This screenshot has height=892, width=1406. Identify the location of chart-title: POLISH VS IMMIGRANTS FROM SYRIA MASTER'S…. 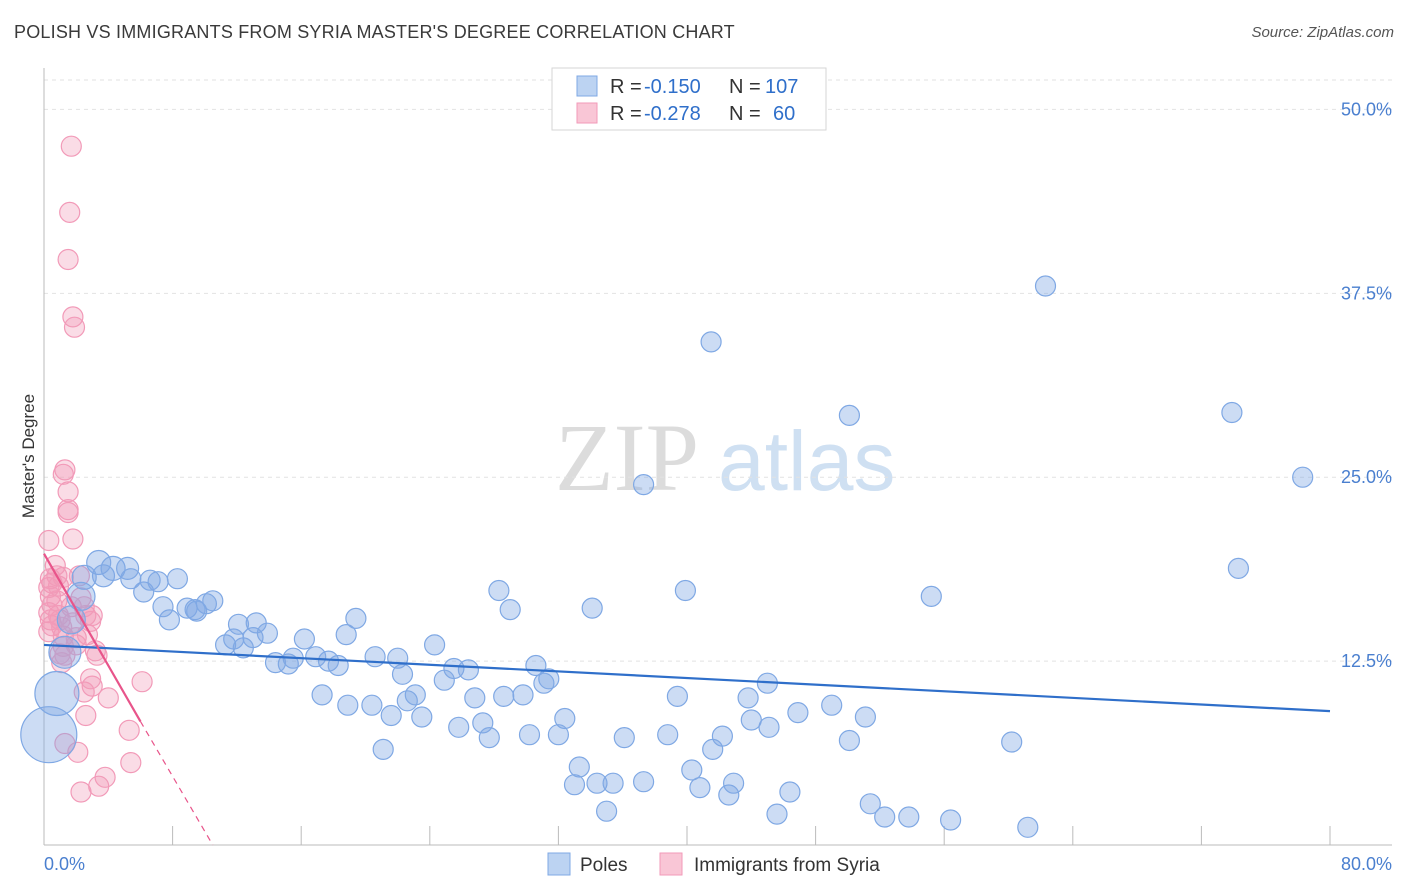
(374, 32).